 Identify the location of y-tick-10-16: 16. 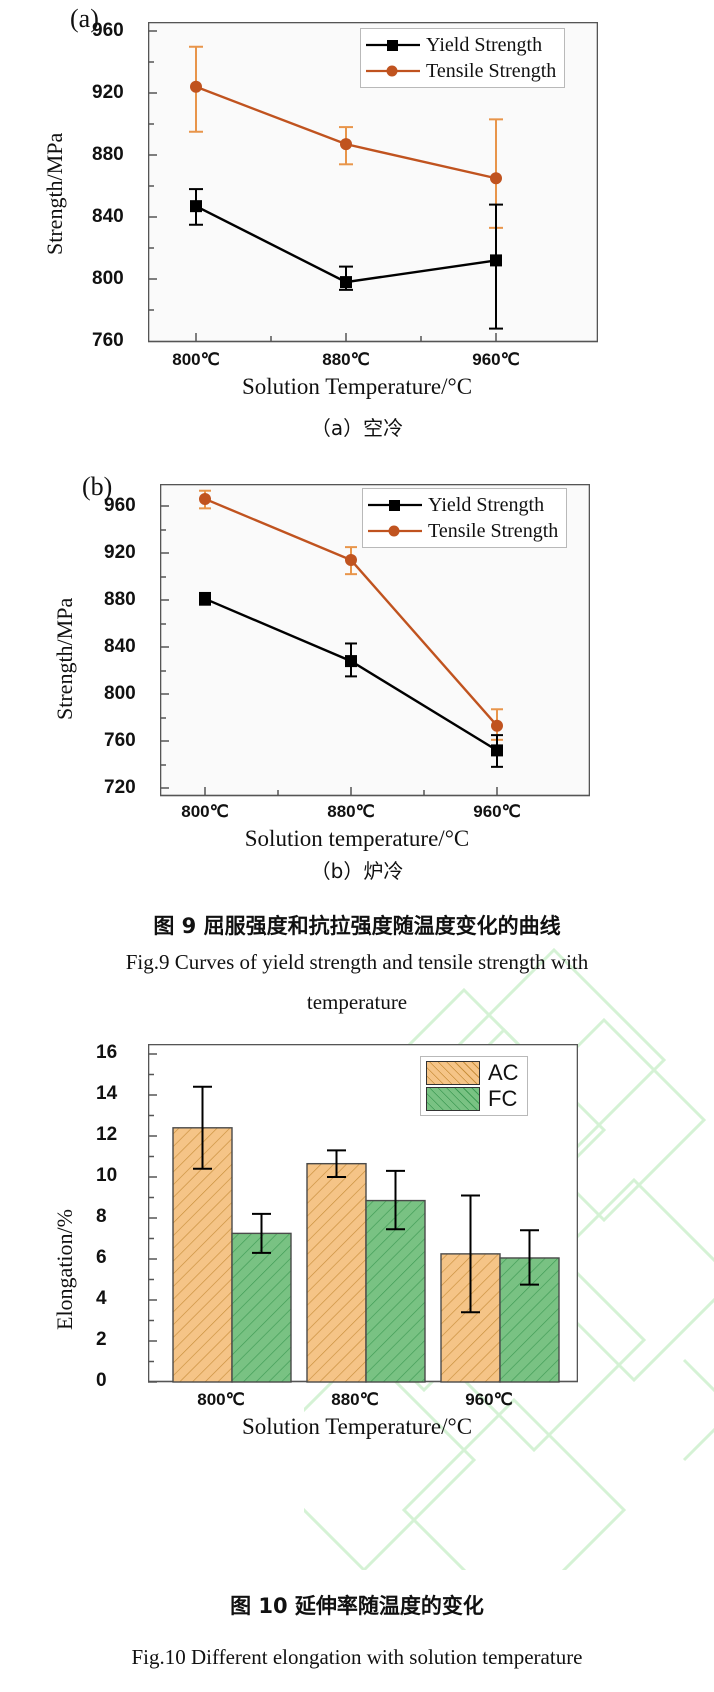
(107, 1052).